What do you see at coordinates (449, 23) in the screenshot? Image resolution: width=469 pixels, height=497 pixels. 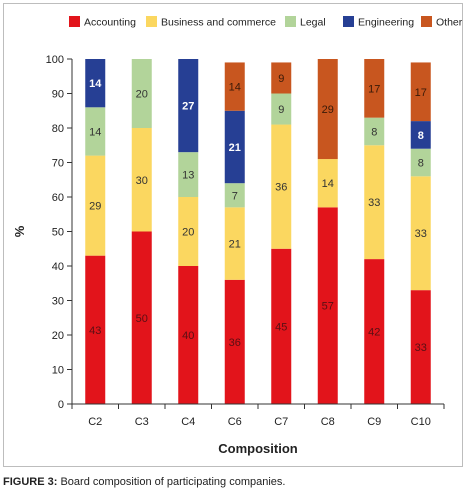 I see `legend-label-4: Other` at bounding box center [449, 23].